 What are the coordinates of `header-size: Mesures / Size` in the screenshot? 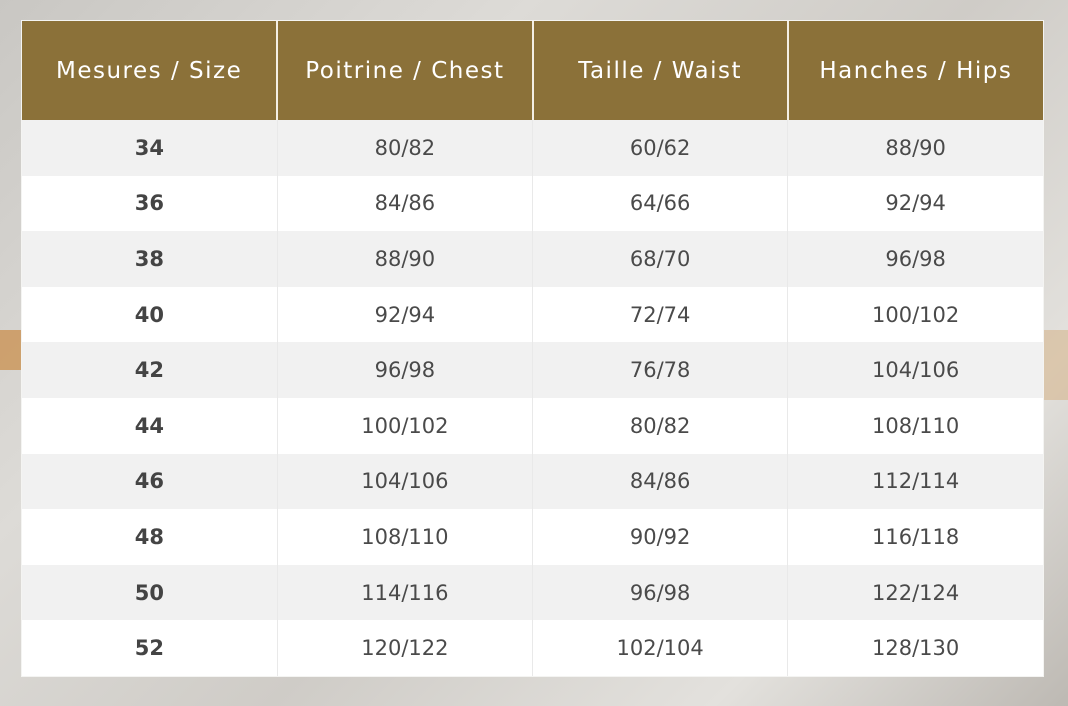 It's located at (150, 70).